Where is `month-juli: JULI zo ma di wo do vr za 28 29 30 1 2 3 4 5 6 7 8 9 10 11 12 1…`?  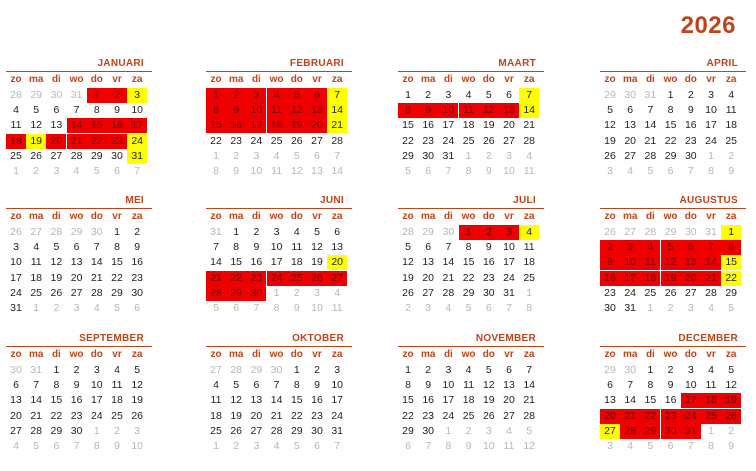 month-juli: JULI zo ma di wo do vr za 28 29 30 1 2 3 4 5 6 7 8 9 10 11 12 1… is located at coordinates (471, 254).